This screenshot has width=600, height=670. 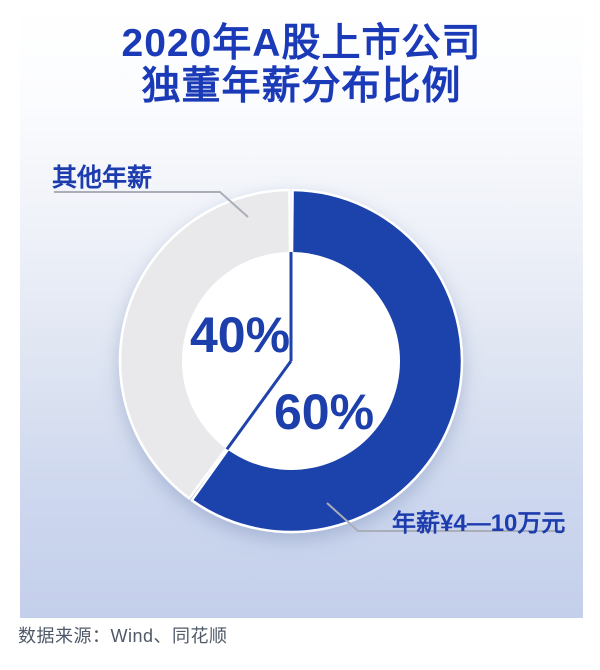 I want to click on slice-value-other: 40%, so click(x=240, y=335).